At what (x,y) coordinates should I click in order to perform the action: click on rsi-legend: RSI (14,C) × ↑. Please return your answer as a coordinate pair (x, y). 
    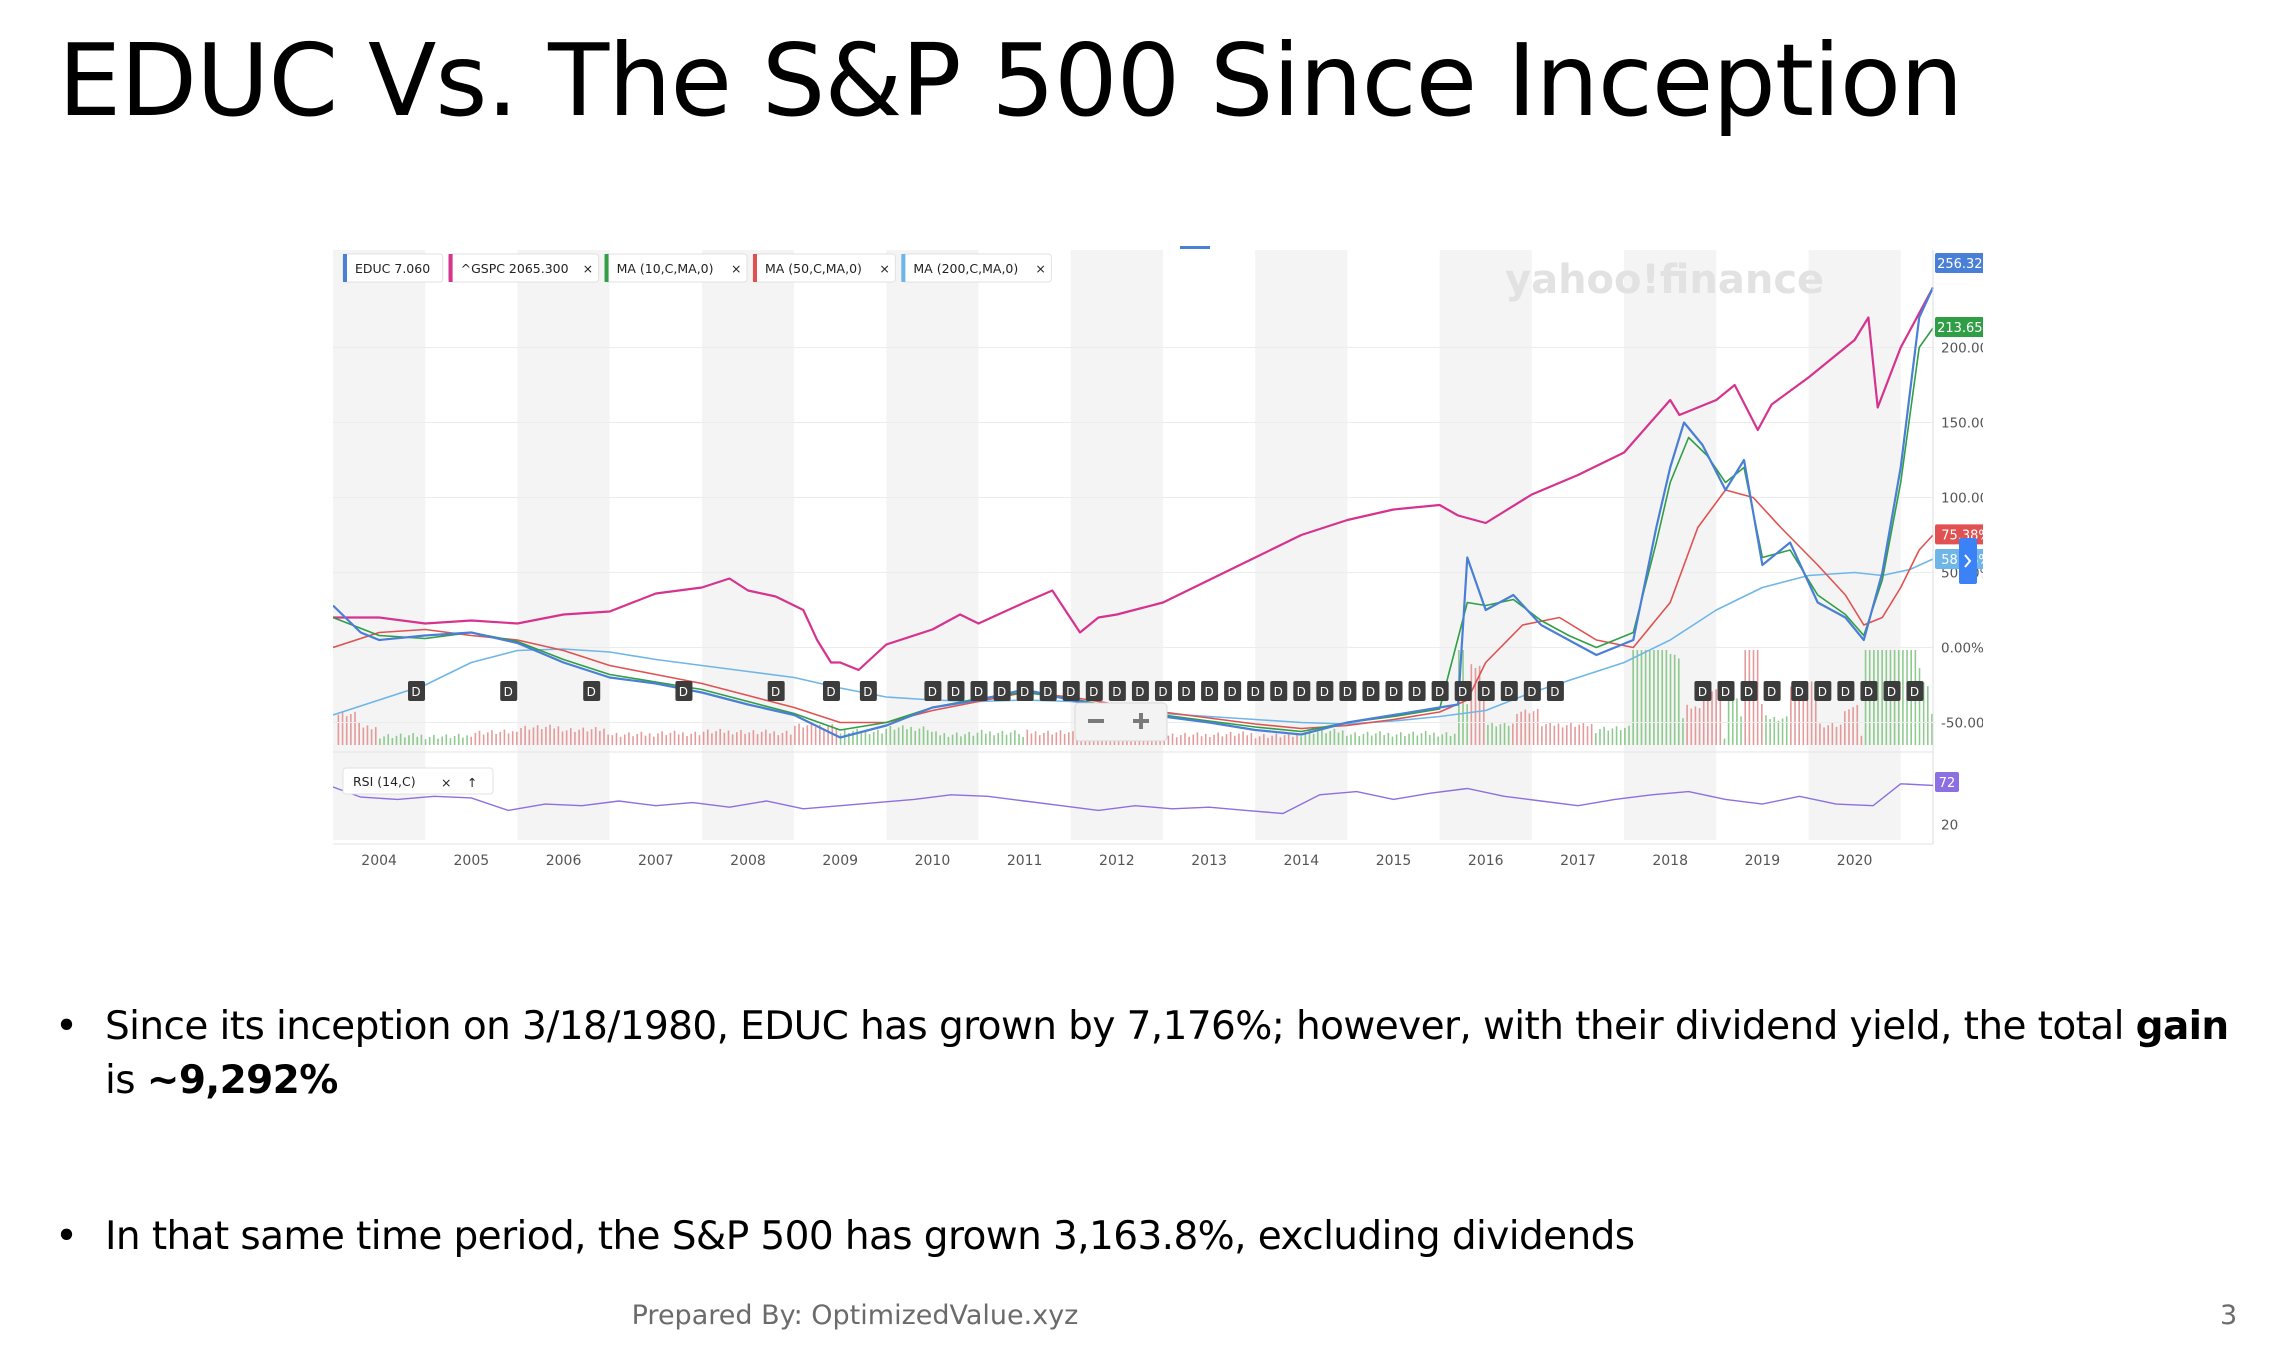
    Looking at the image, I should click on (418, 781).